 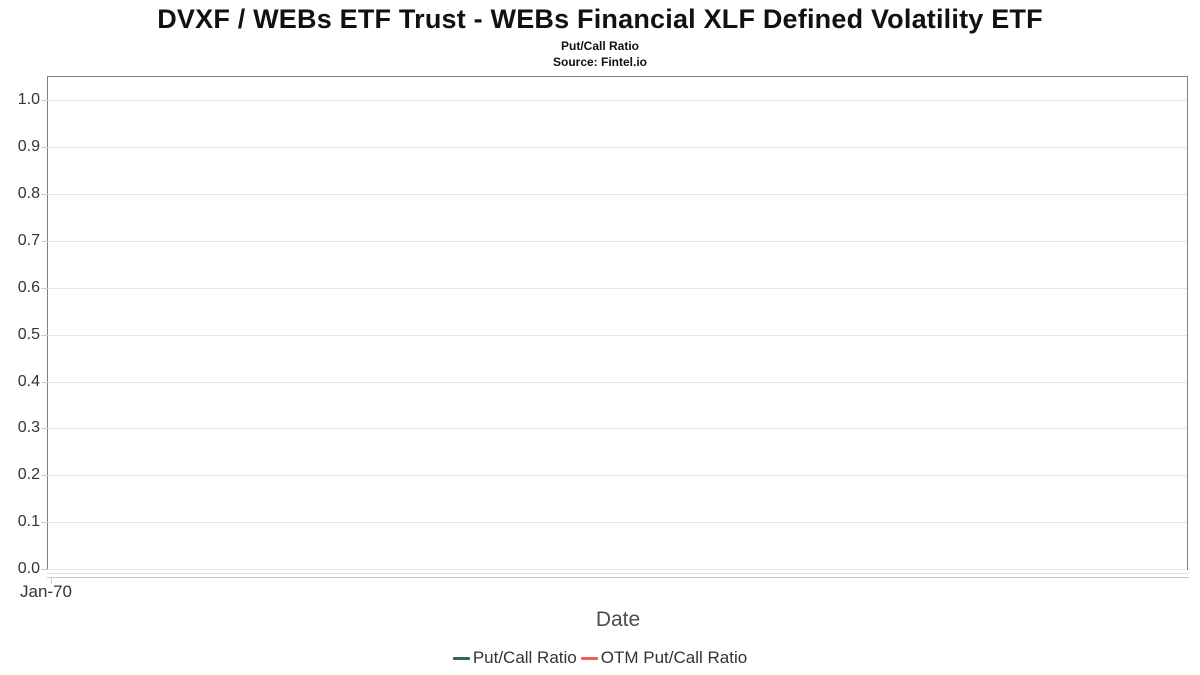 I want to click on gridline-0.9, so click(x=617, y=147).